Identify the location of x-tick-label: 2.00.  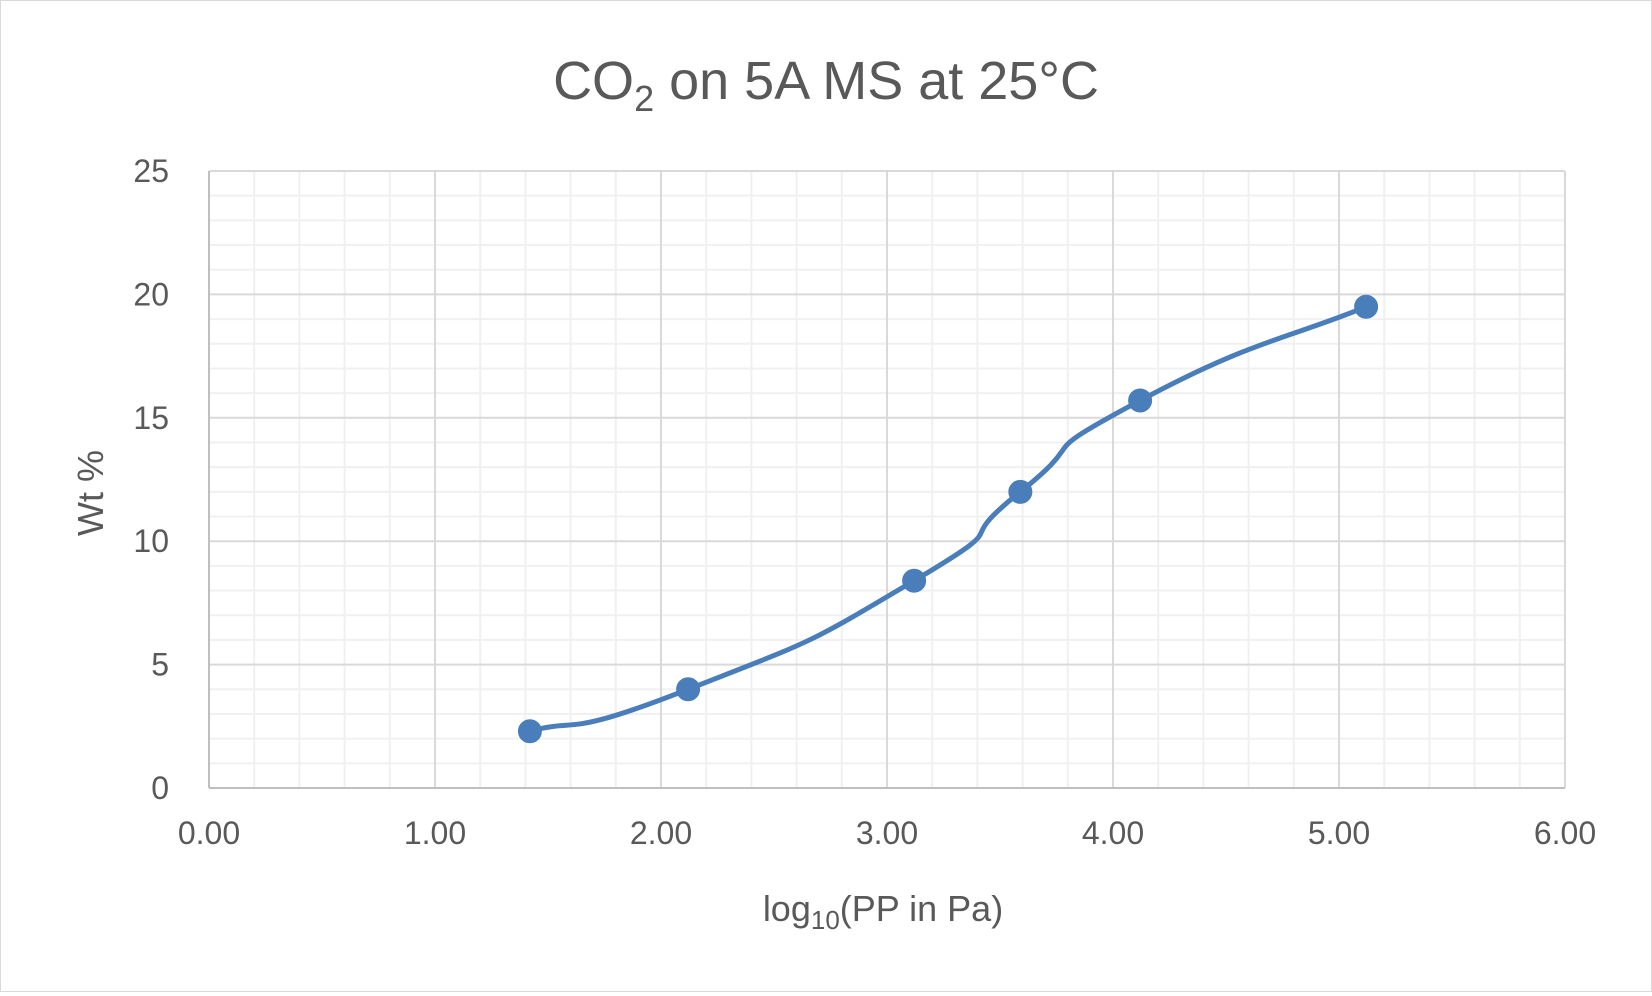
(661, 833).